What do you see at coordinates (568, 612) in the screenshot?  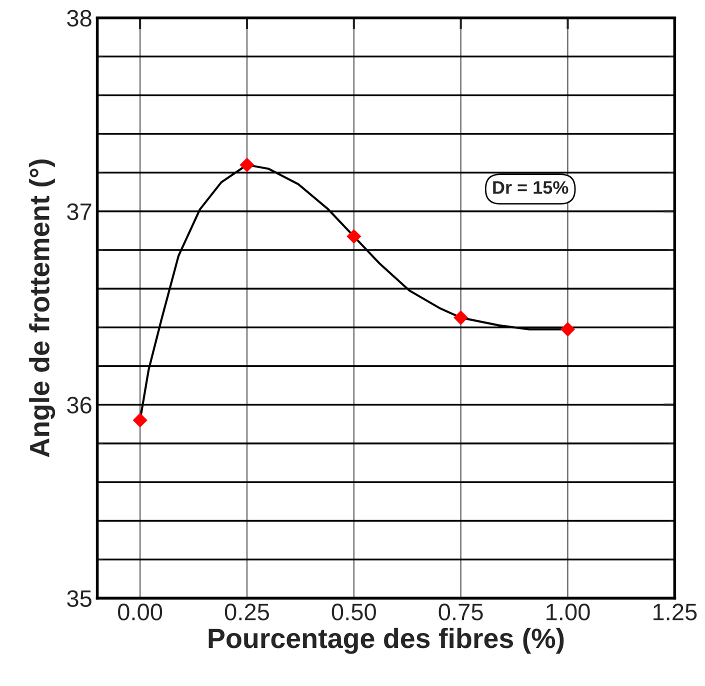 I see `x-tick-label: 1.00` at bounding box center [568, 612].